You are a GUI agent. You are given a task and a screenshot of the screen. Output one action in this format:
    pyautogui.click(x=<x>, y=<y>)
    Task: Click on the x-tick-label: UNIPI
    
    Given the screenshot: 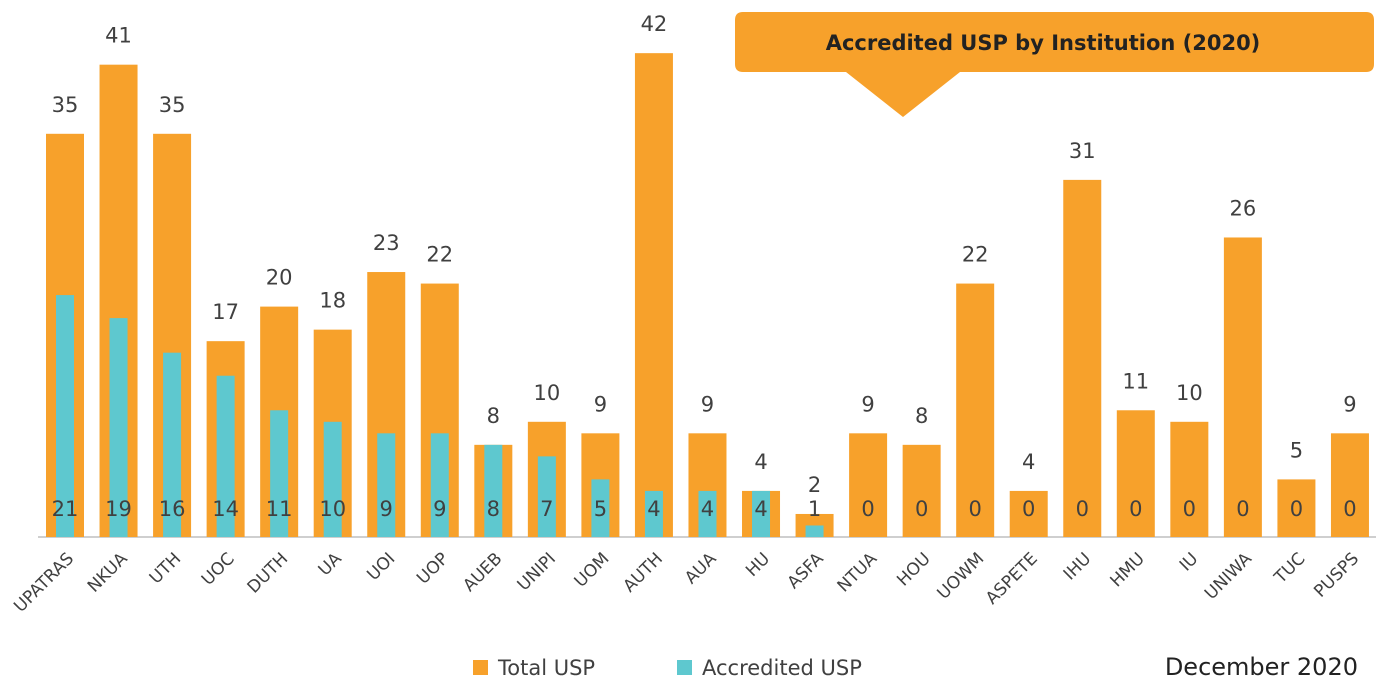 What is the action you would take?
    pyautogui.click(x=537, y=572)
    